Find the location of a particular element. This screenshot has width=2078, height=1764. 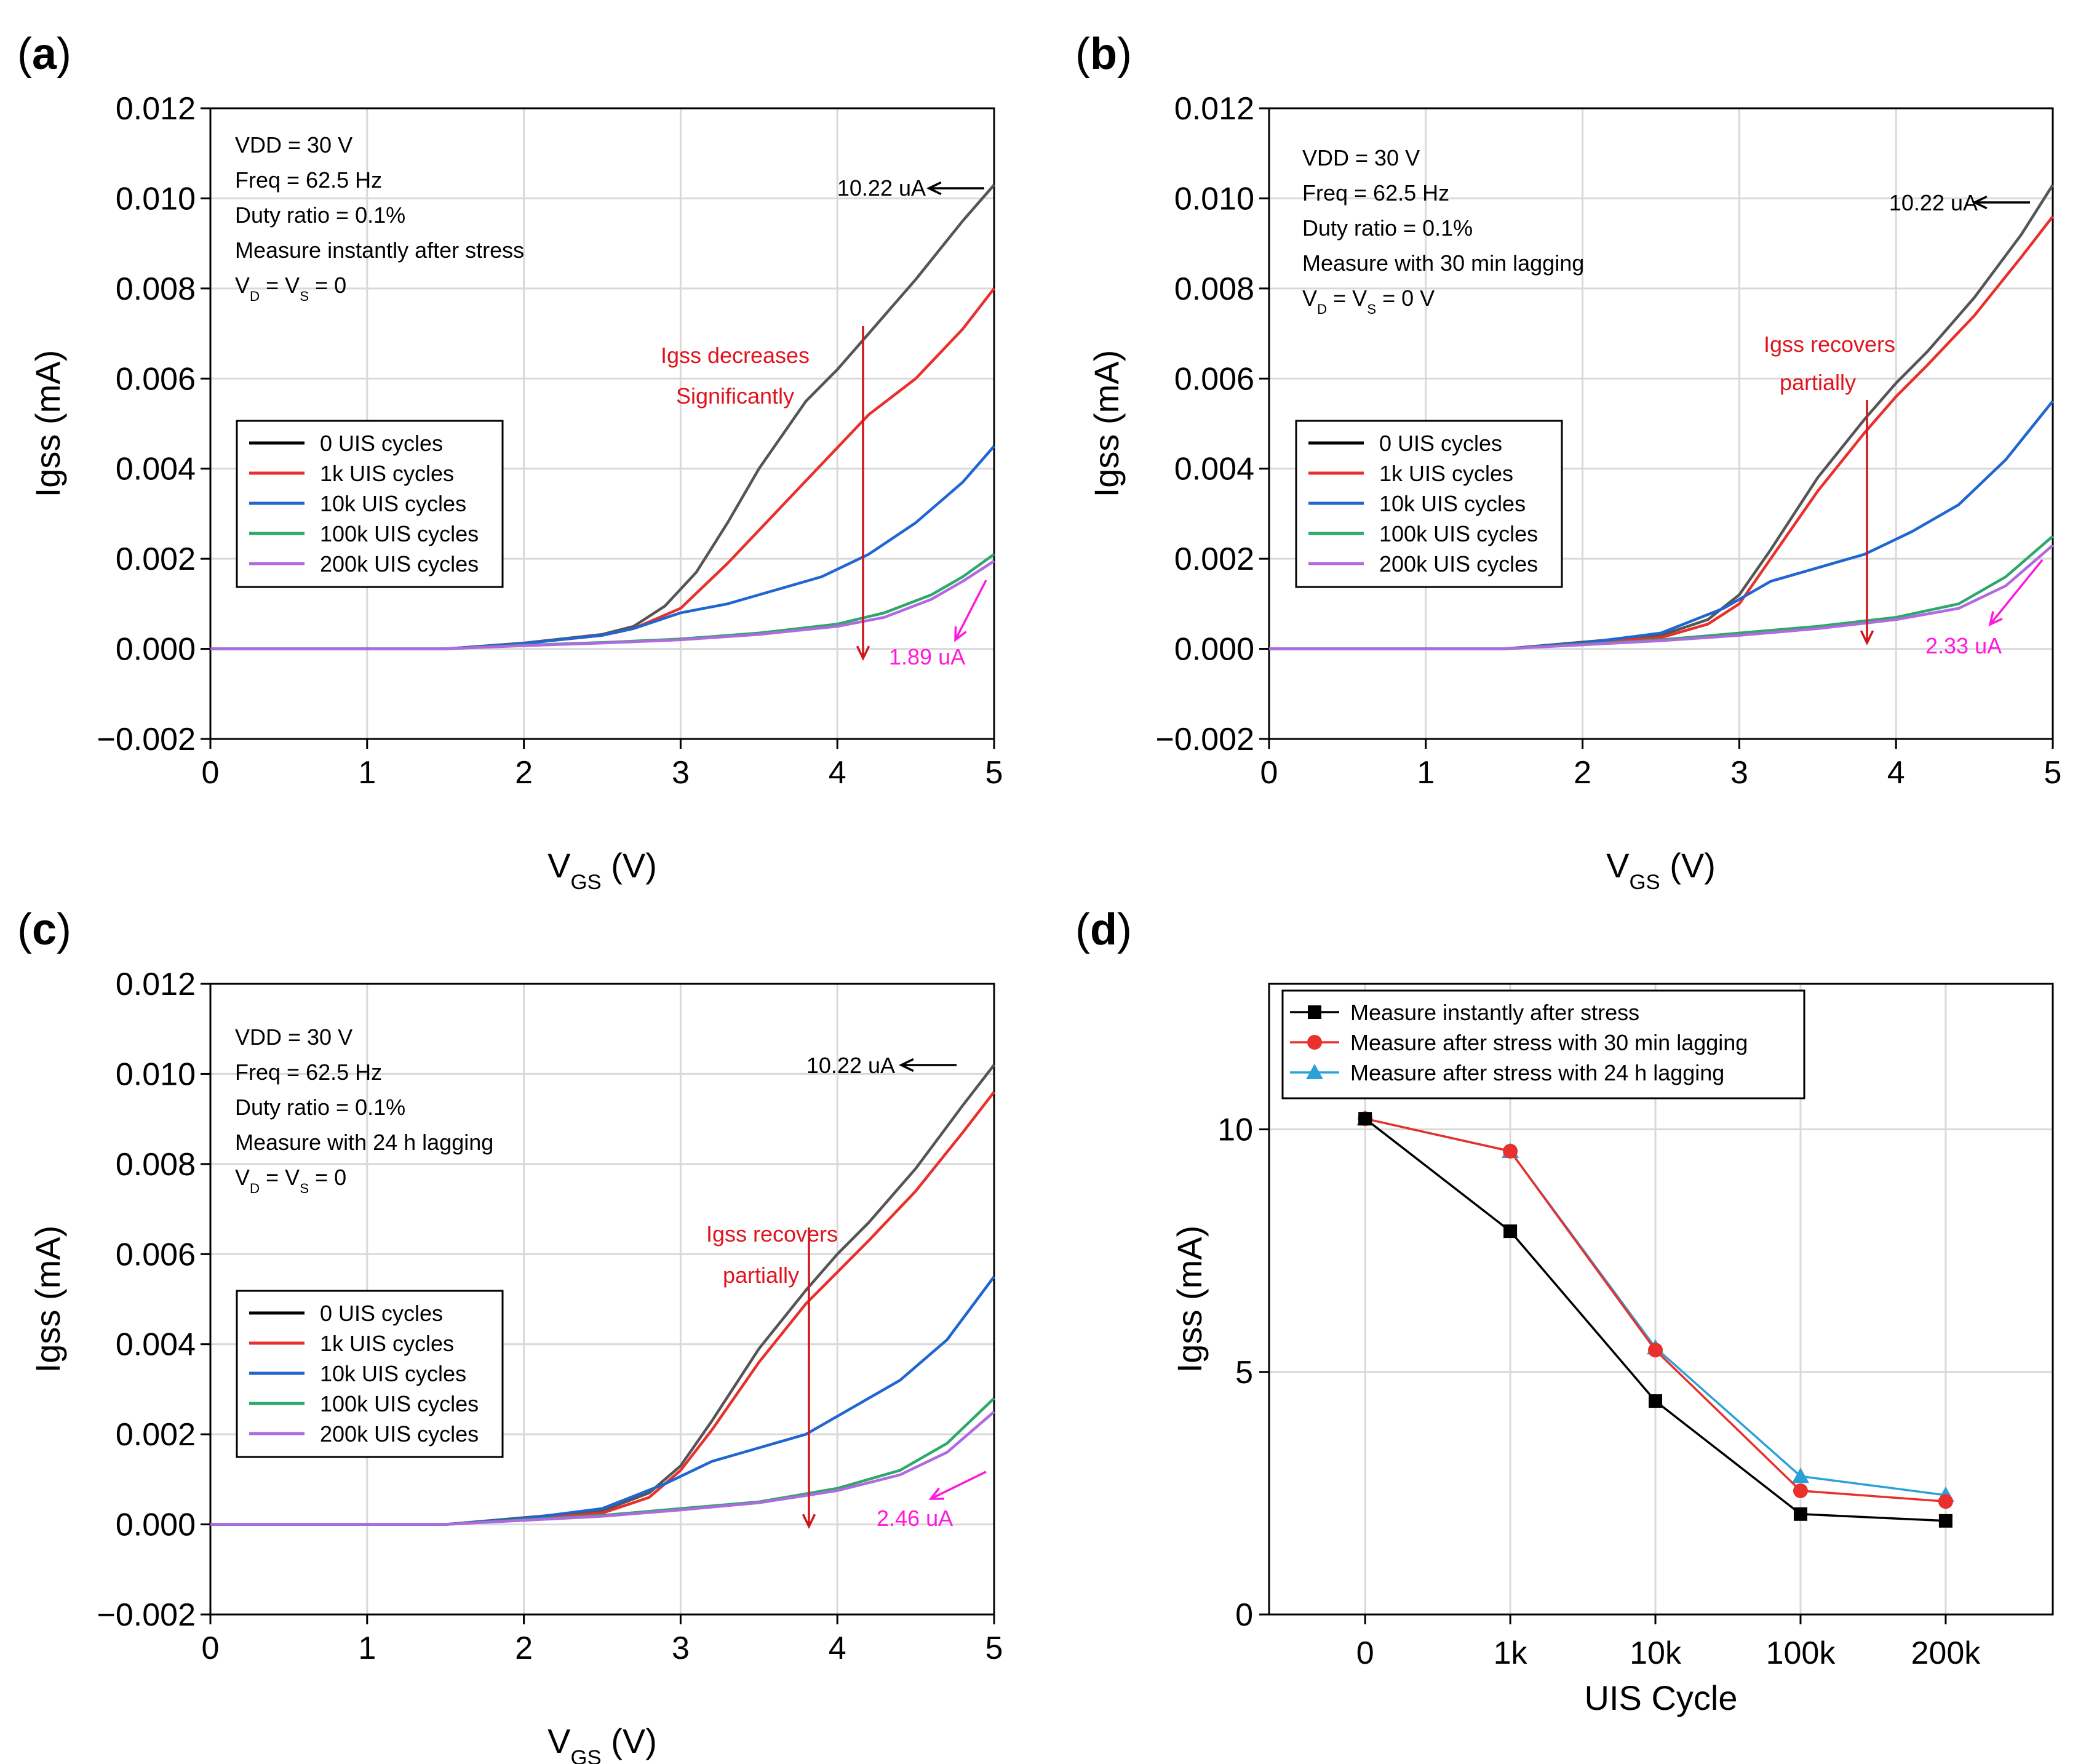

y-tick-label: 0.012 is located at coordinates (1214, 109).